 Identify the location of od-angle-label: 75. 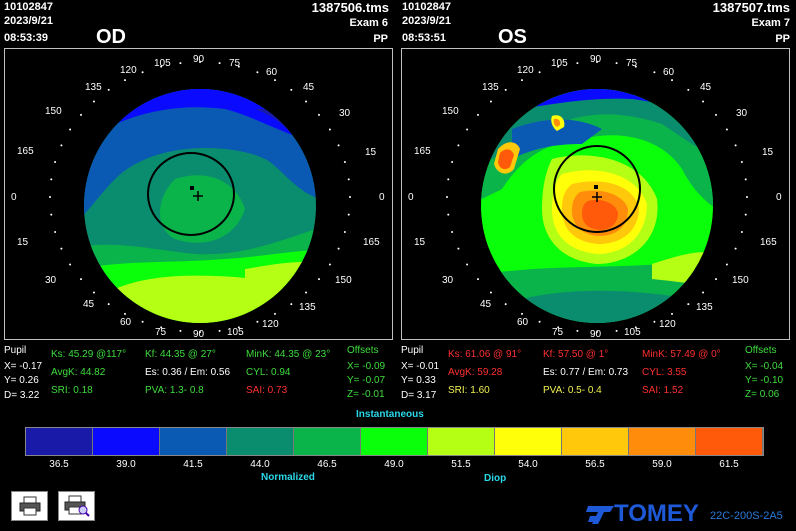
(161, 332).